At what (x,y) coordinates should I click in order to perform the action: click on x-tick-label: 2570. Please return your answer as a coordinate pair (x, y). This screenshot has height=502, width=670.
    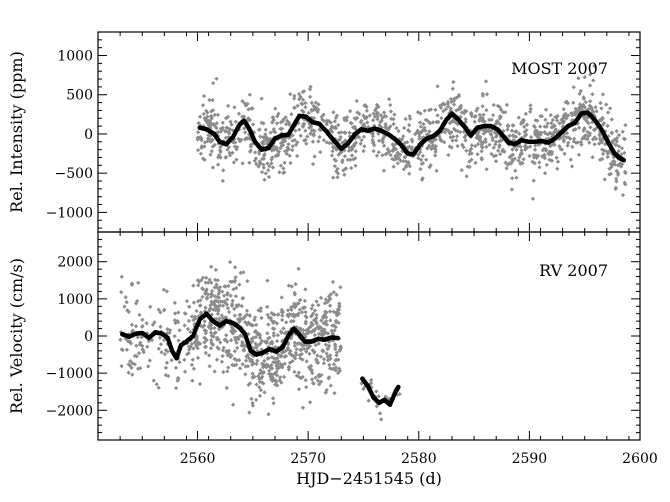
    Looking at the image, I should click on (308, 459).